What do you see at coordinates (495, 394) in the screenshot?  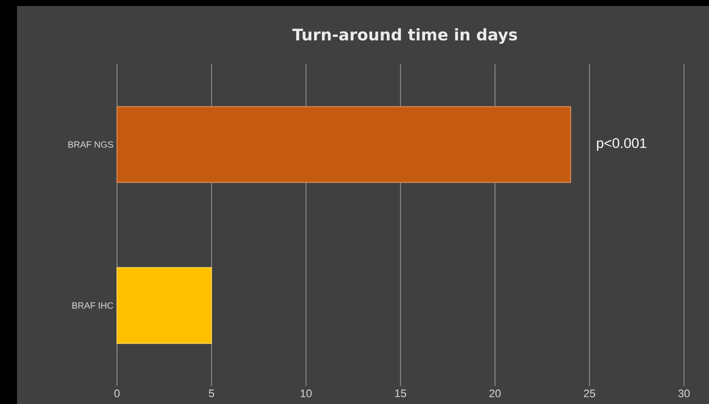 I see `x-tick-label: 20` at bounding box center [495, 394].